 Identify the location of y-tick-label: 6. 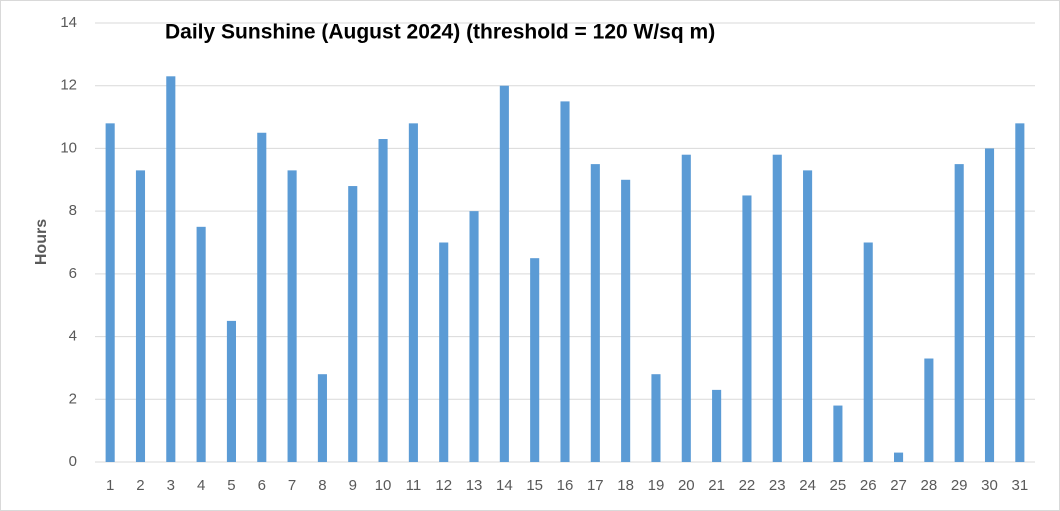
(73, 273).